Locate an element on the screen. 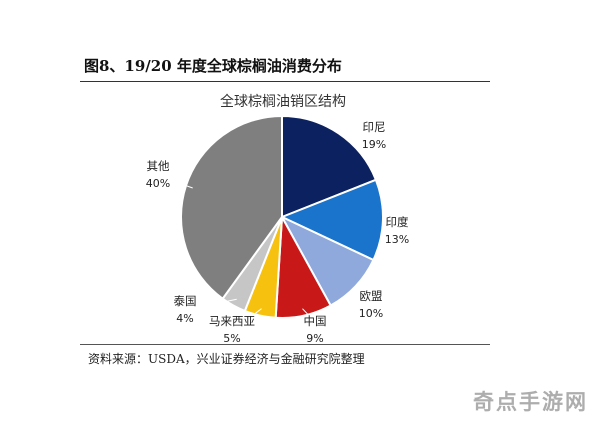 The height and width of the screenshot is (422, 596). watermark-text: 奇点手游网 is located at coordinates (530, 402).